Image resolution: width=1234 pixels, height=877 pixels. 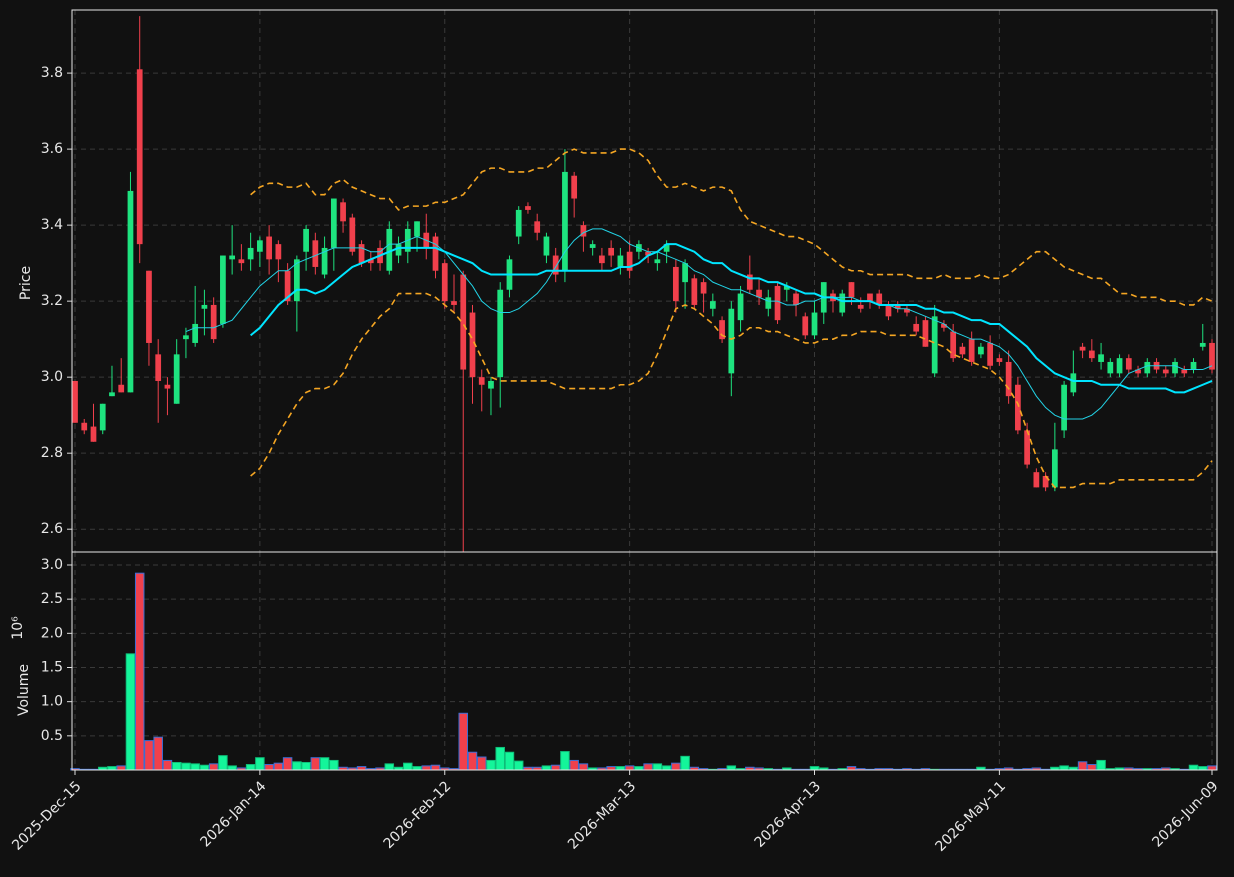 I want to click on y-tick-label: 0.5, so click(x=52, y=736).